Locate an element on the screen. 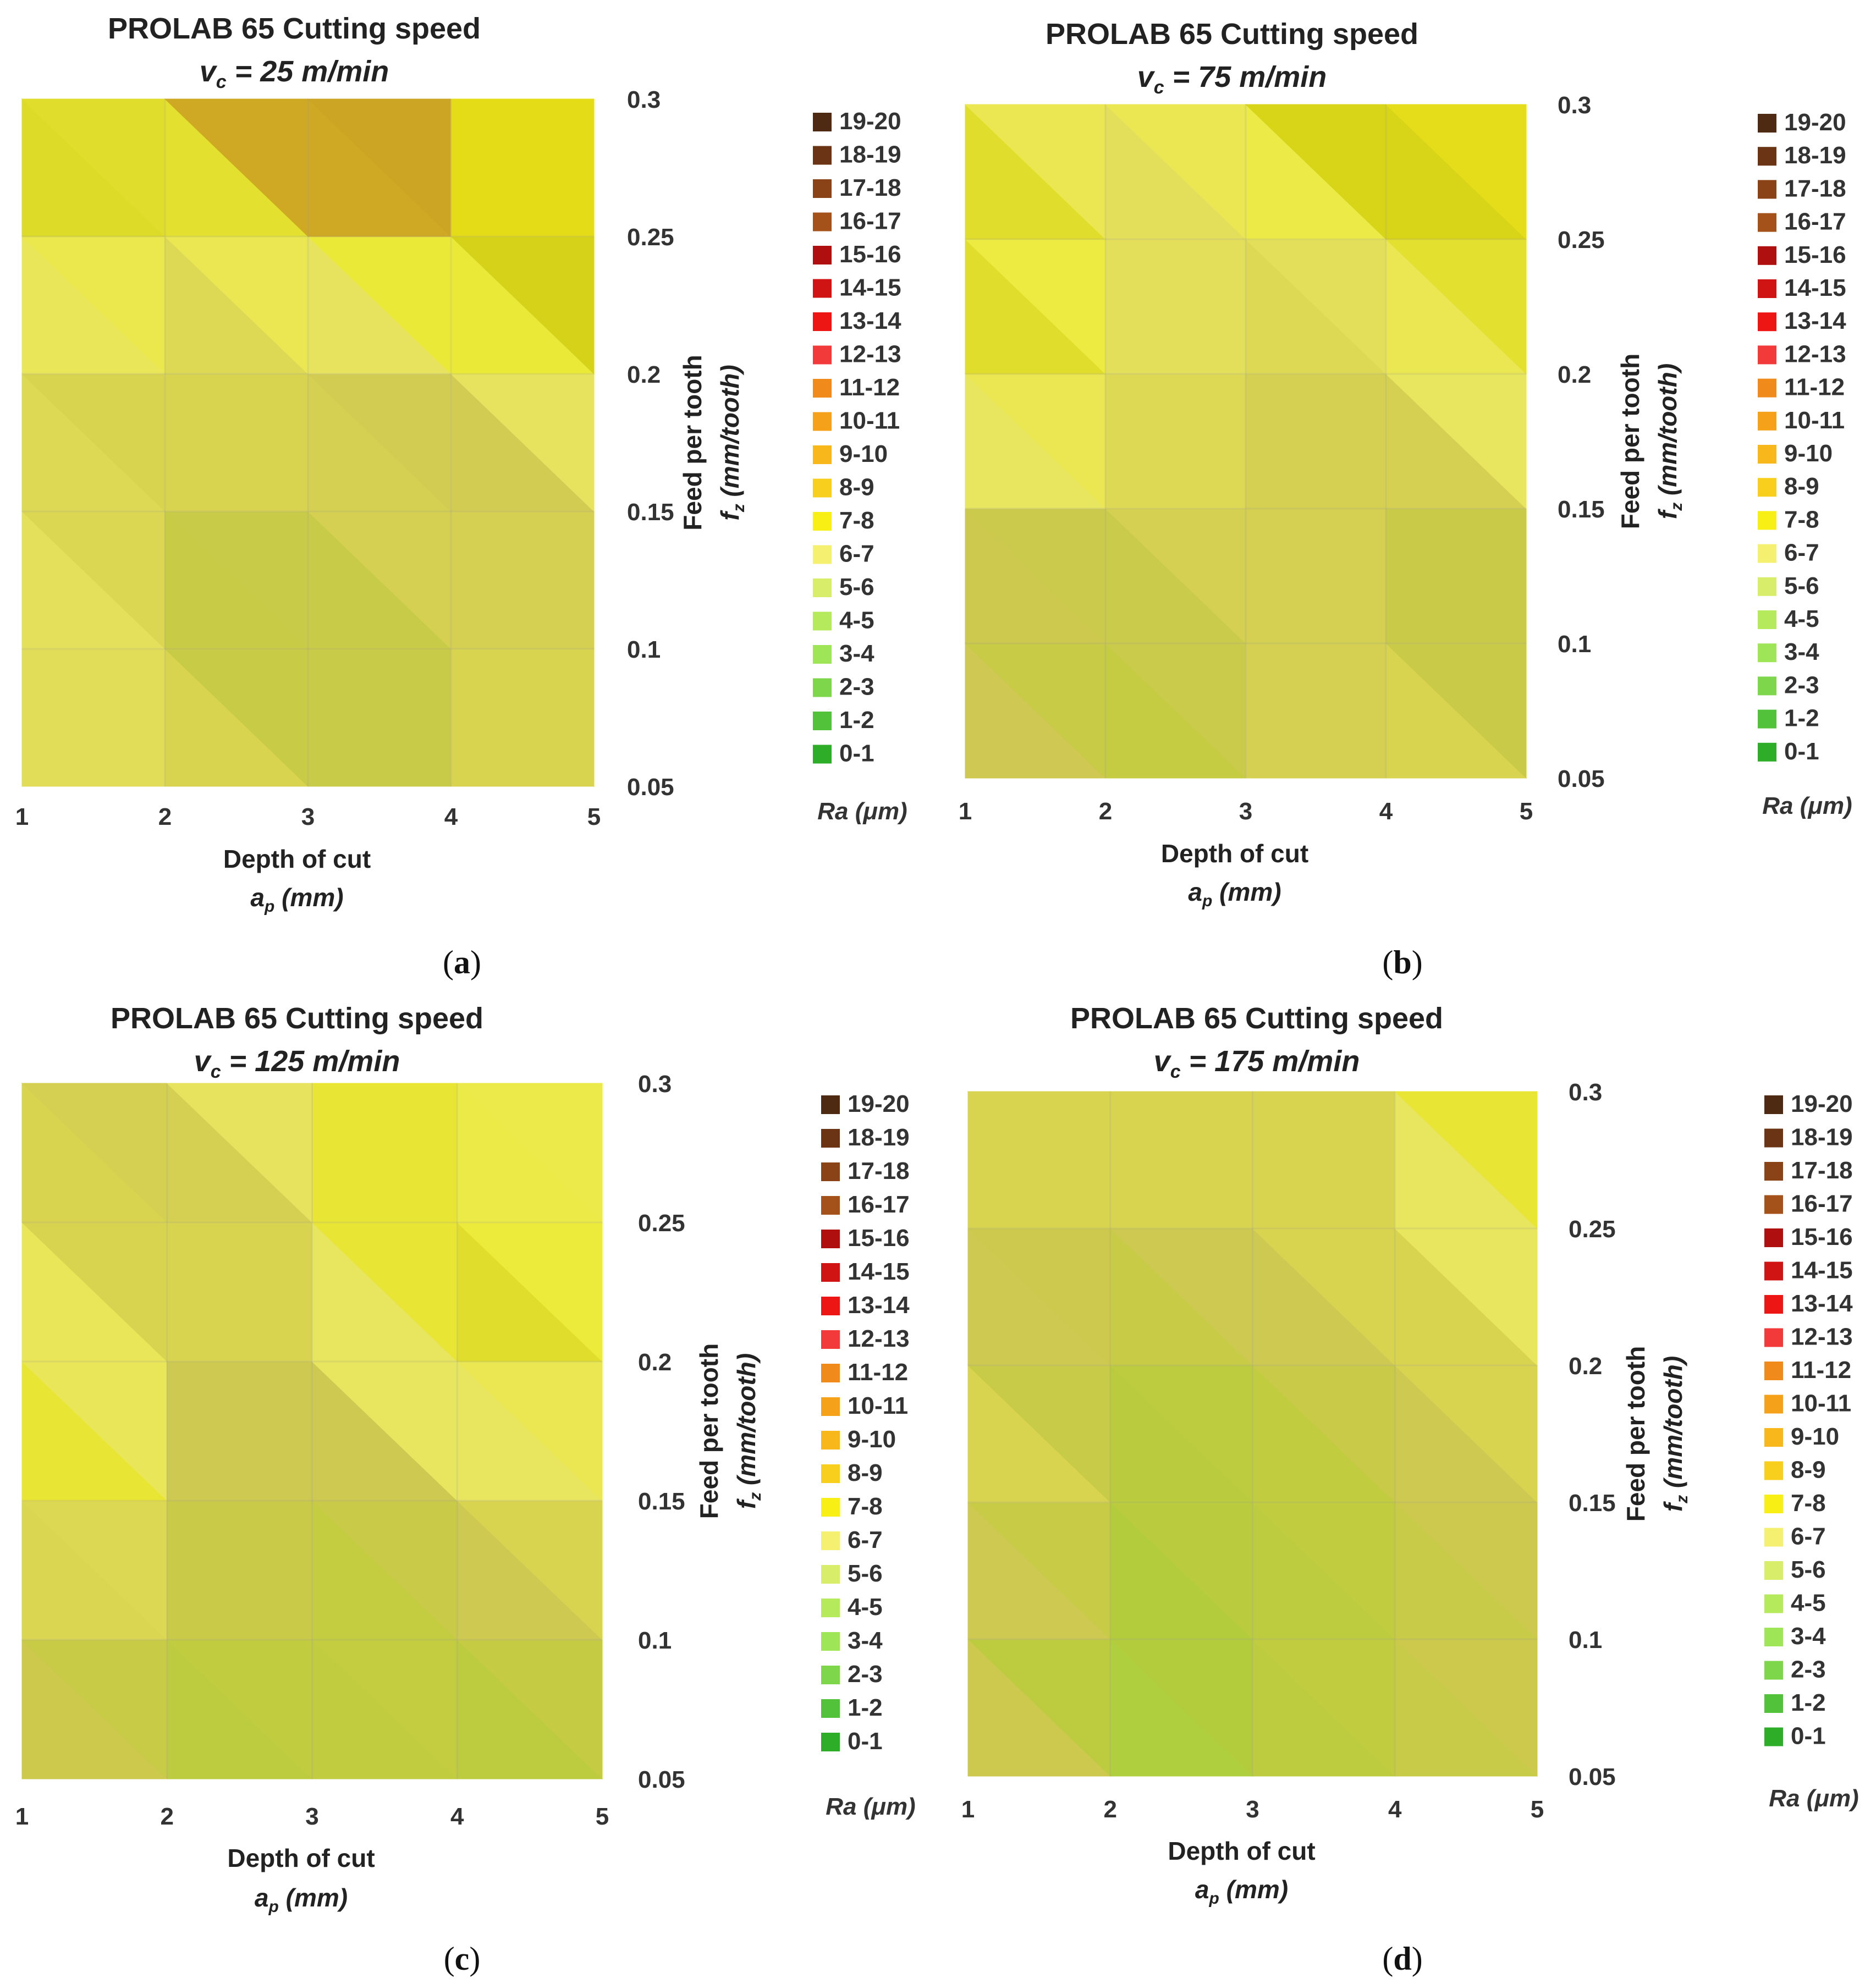 This screenshot has width=1876, height=1984. legend-title: Ra (μm) is located at coordinates (1807, 806).